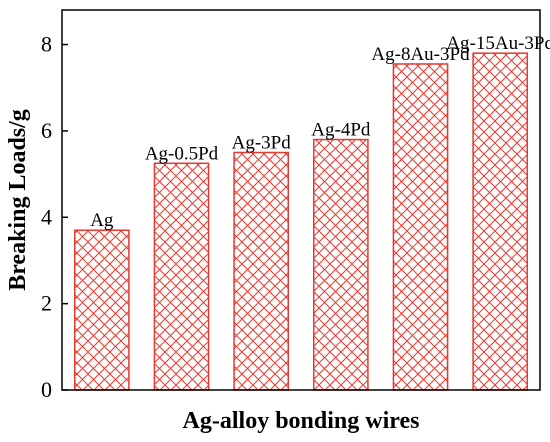 Image resolution: width=550 pixels, height=442 pixels. What do you see at coordinates (301, 421) in the screenshot?
I see `x-axis-title: Ag-alloy bonding wires` at bounding box center [301, 421].